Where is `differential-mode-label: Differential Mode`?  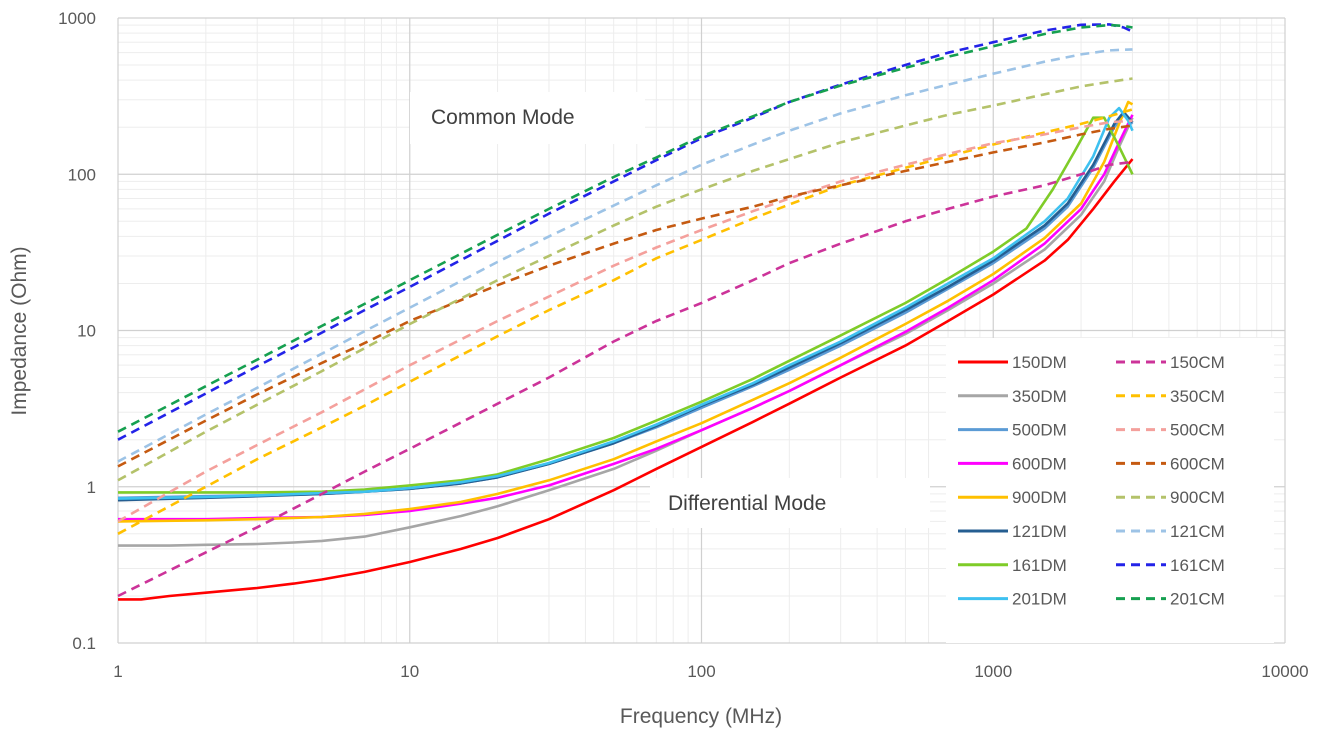 differential-mode-label: Differential Mode is located at coordinates (747, 503).